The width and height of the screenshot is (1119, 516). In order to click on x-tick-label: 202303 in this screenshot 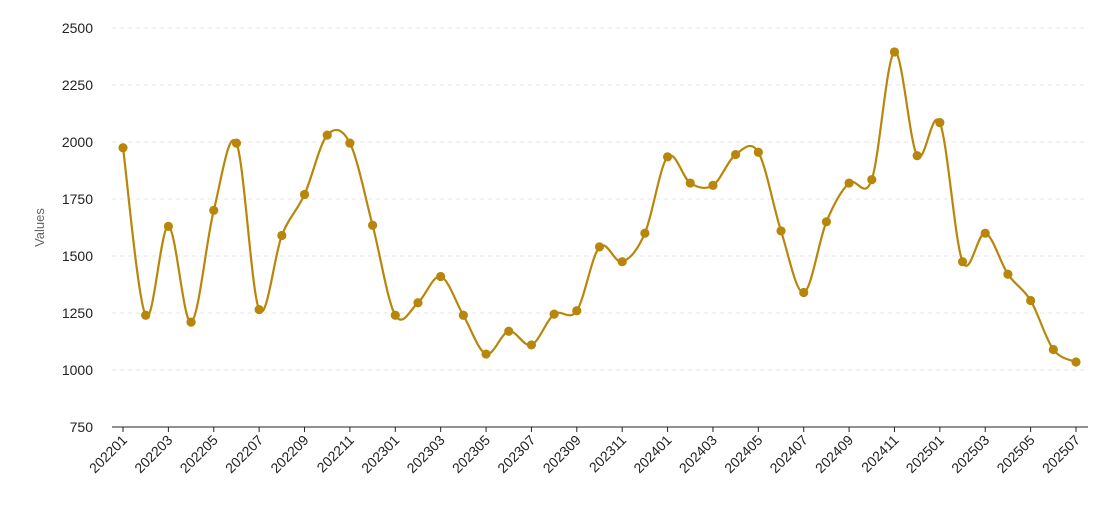, I will do `click(425, 454)`.